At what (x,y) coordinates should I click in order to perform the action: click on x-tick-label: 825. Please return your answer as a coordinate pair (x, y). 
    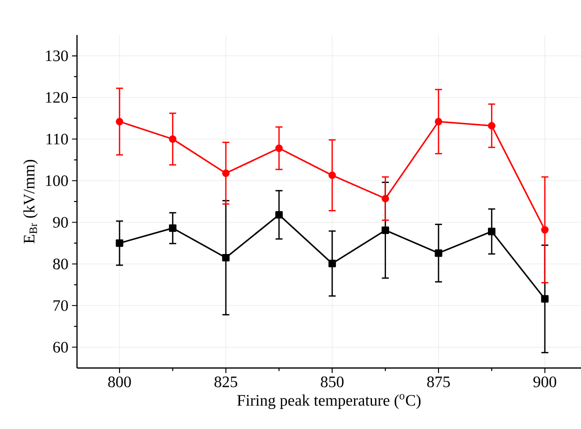
    Looking at the image, I should click on (226, 382).